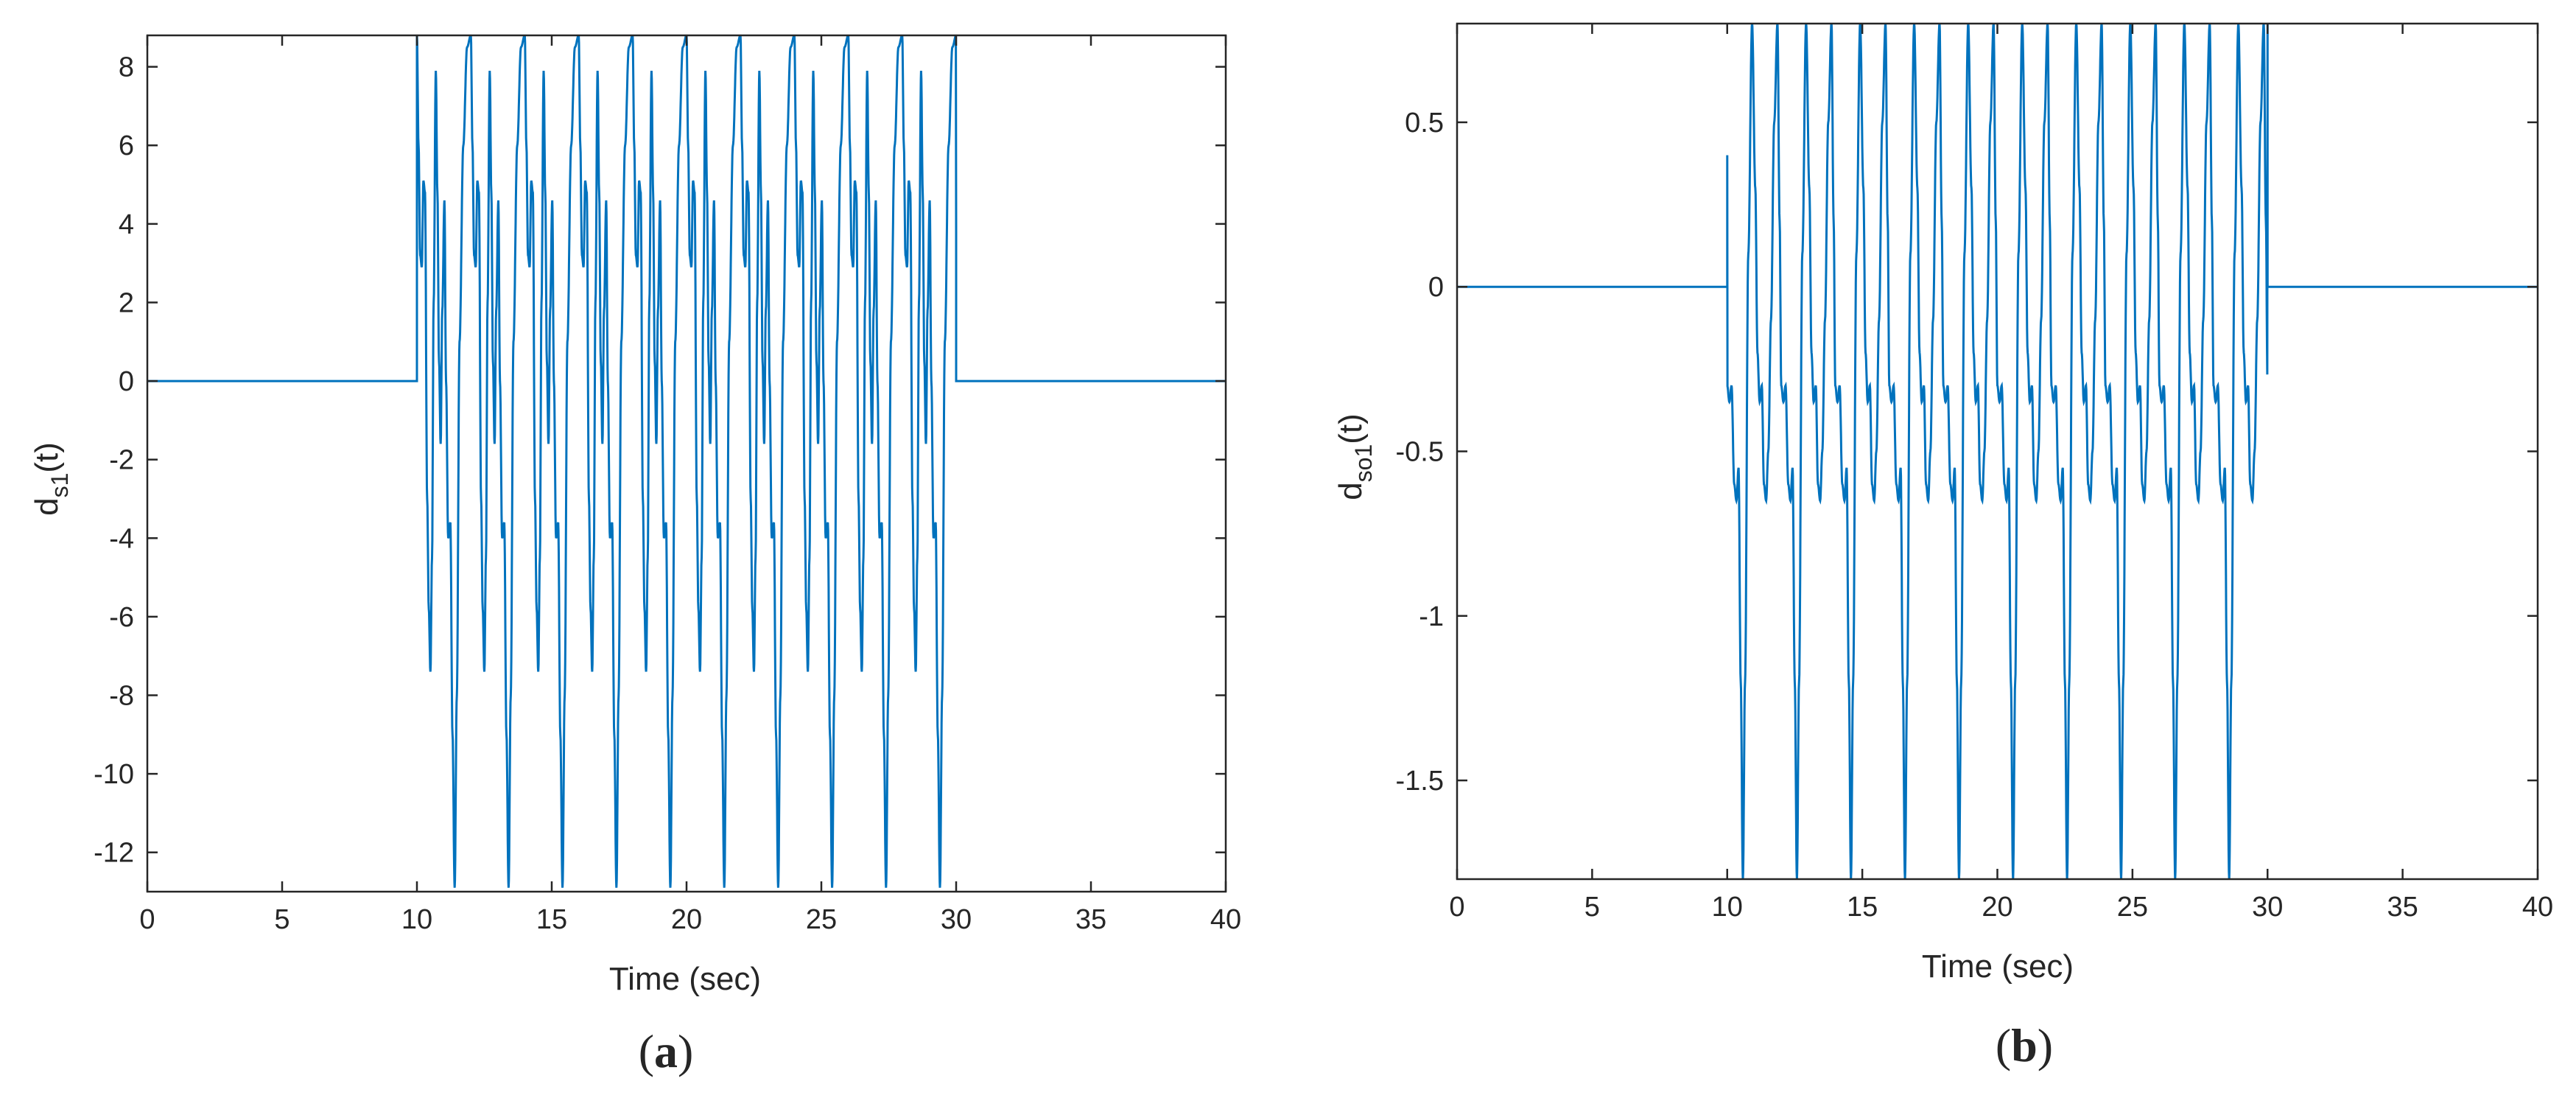  I want to click on chart-b-x-tick-label: 35, so click(2402, 907).